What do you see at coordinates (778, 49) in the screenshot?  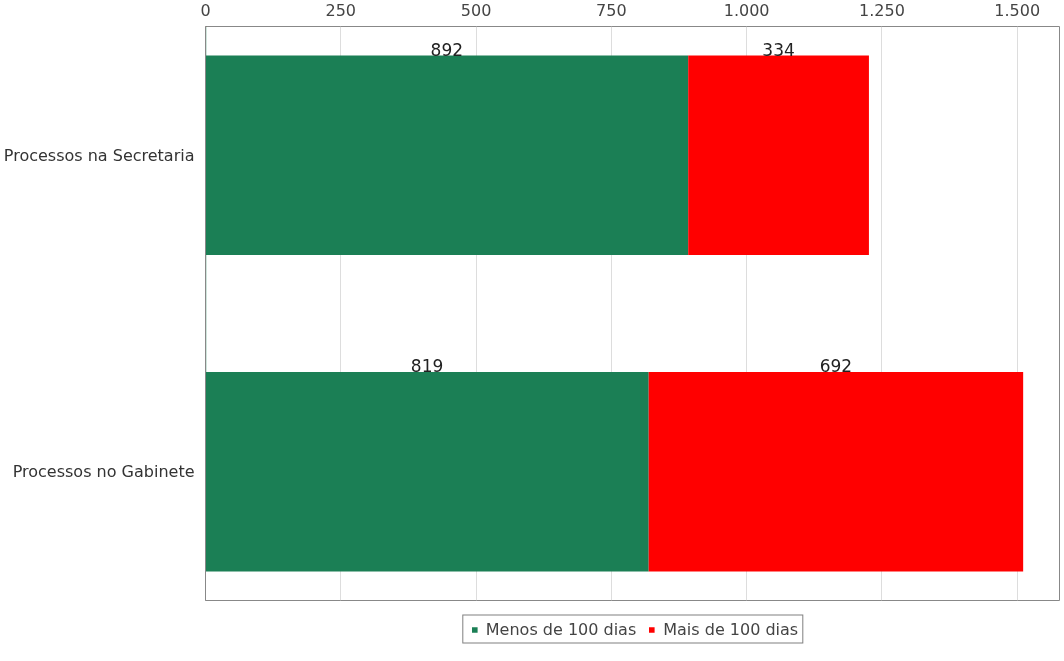 I see `data-label: 334` at bounding box center [778, 49].